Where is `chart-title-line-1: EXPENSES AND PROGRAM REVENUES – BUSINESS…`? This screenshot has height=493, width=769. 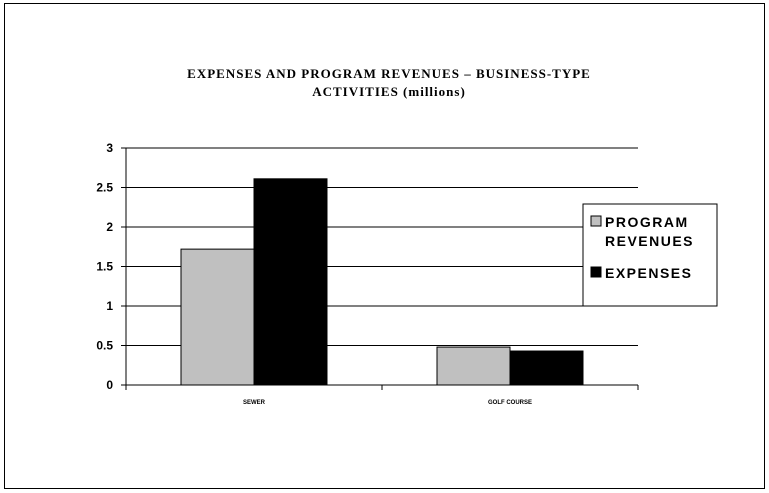
chart-title-line-1: EXPENSES AND PROGRAM REVENUES – BUSINESS… is located at coordinates (389, 73).